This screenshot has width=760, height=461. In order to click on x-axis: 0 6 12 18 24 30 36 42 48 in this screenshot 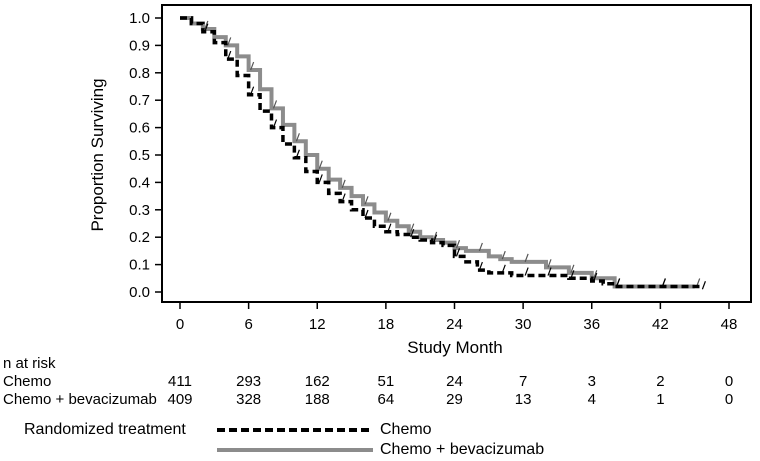, I will do `click(457, 317)`.